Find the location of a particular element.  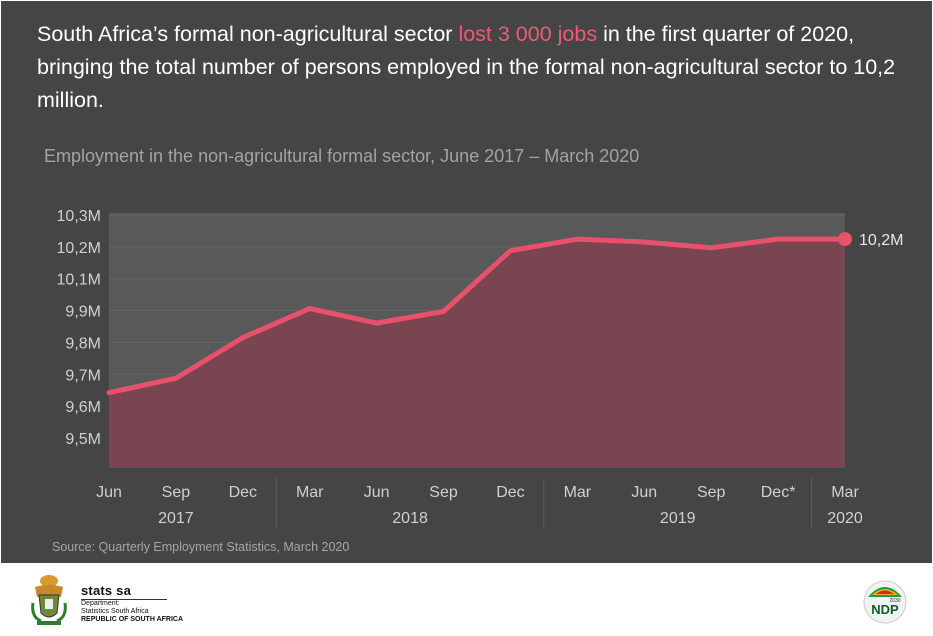

year-label: 2018 is located at coordinates (410, 518).